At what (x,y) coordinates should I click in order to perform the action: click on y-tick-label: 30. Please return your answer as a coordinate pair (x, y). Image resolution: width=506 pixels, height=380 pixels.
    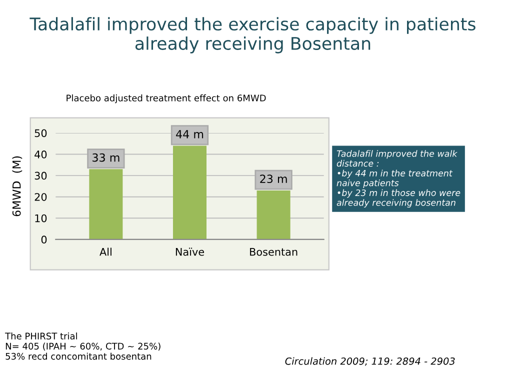
    Looking at the image, I should click on (40, 176).